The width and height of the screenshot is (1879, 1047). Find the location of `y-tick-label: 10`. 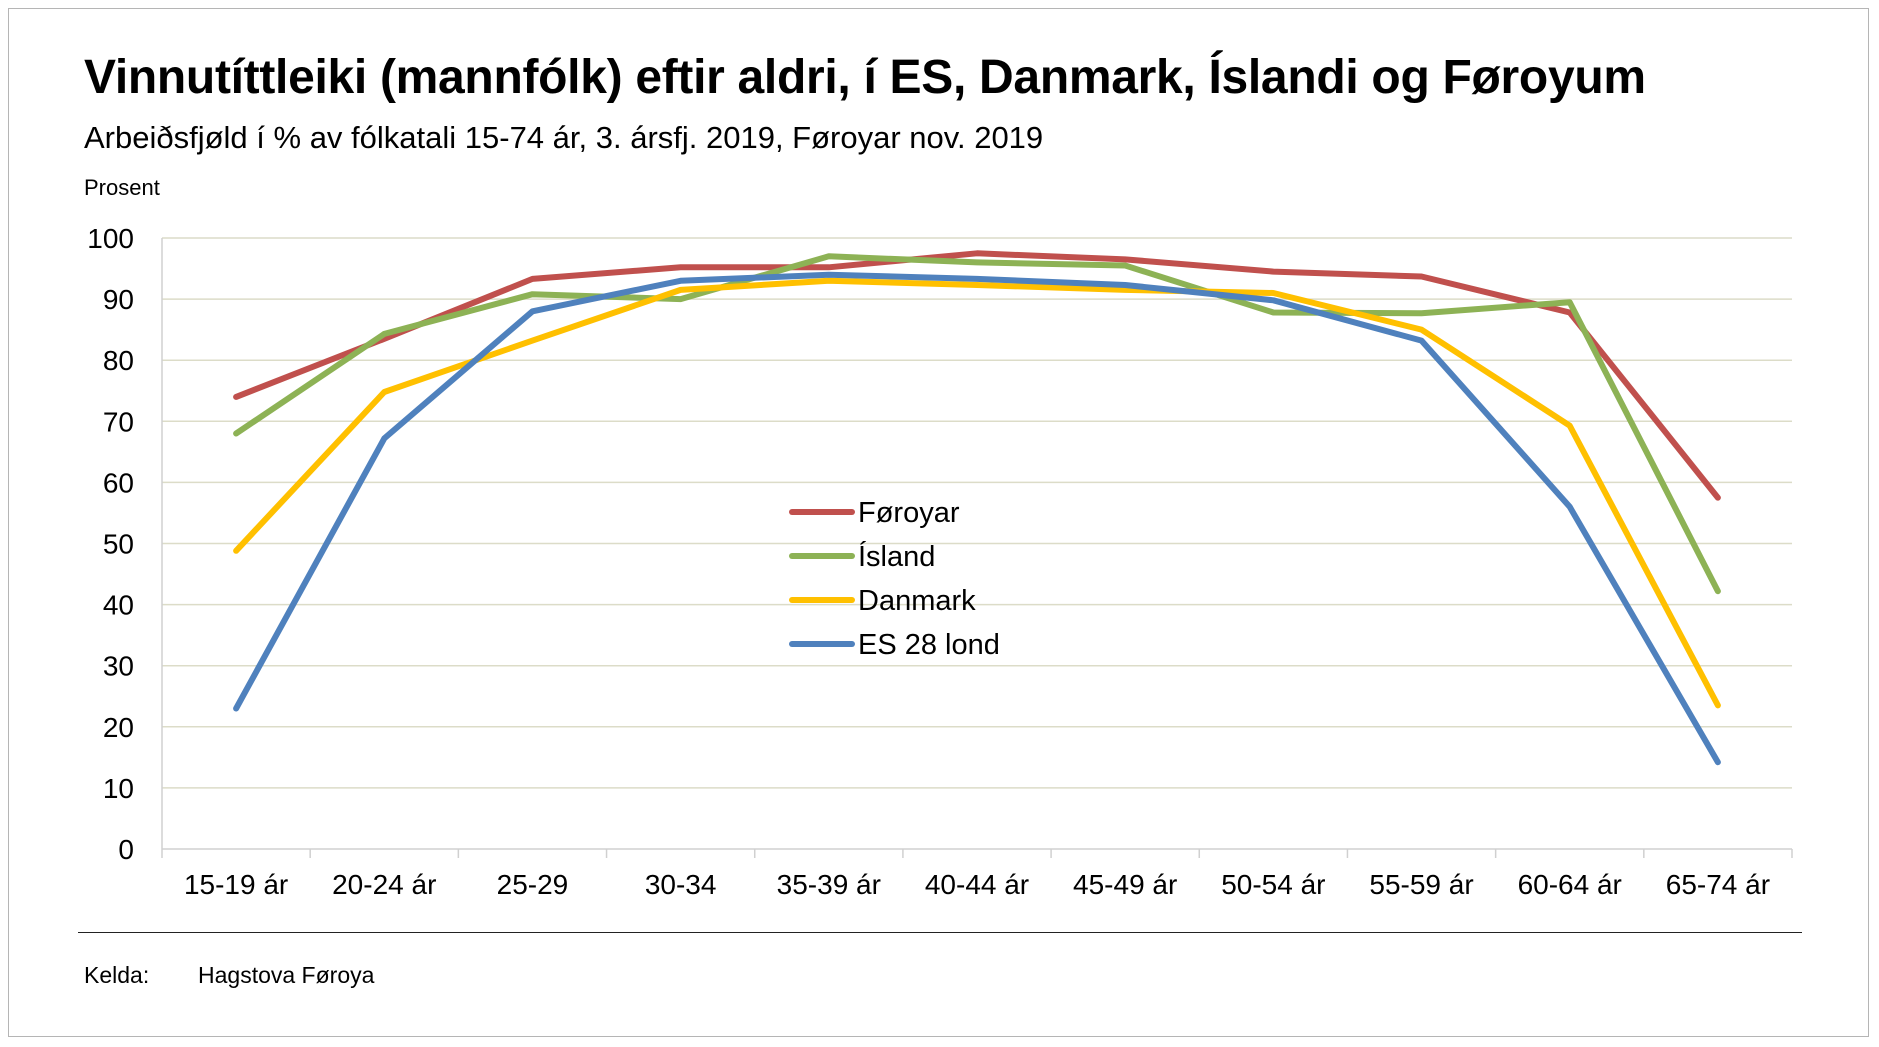

y-tick-label: 10 is located at coordinates (118, 788).